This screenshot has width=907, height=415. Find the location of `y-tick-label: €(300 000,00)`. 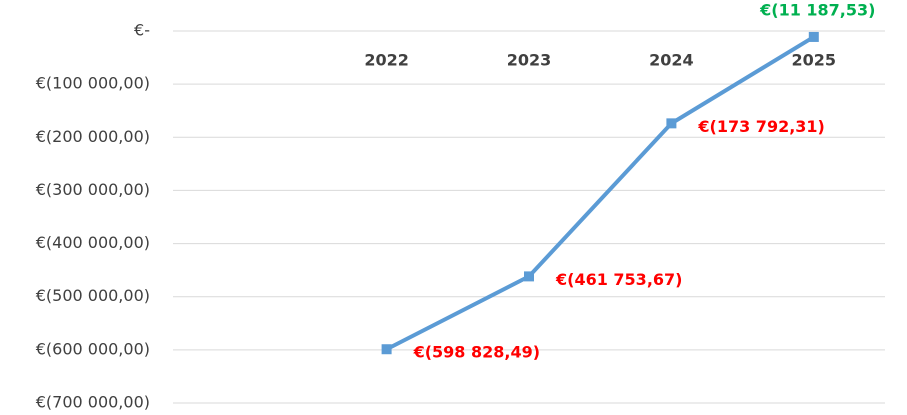

y-tick-label: €(300 000,00) is located at coordinates (93, 189).